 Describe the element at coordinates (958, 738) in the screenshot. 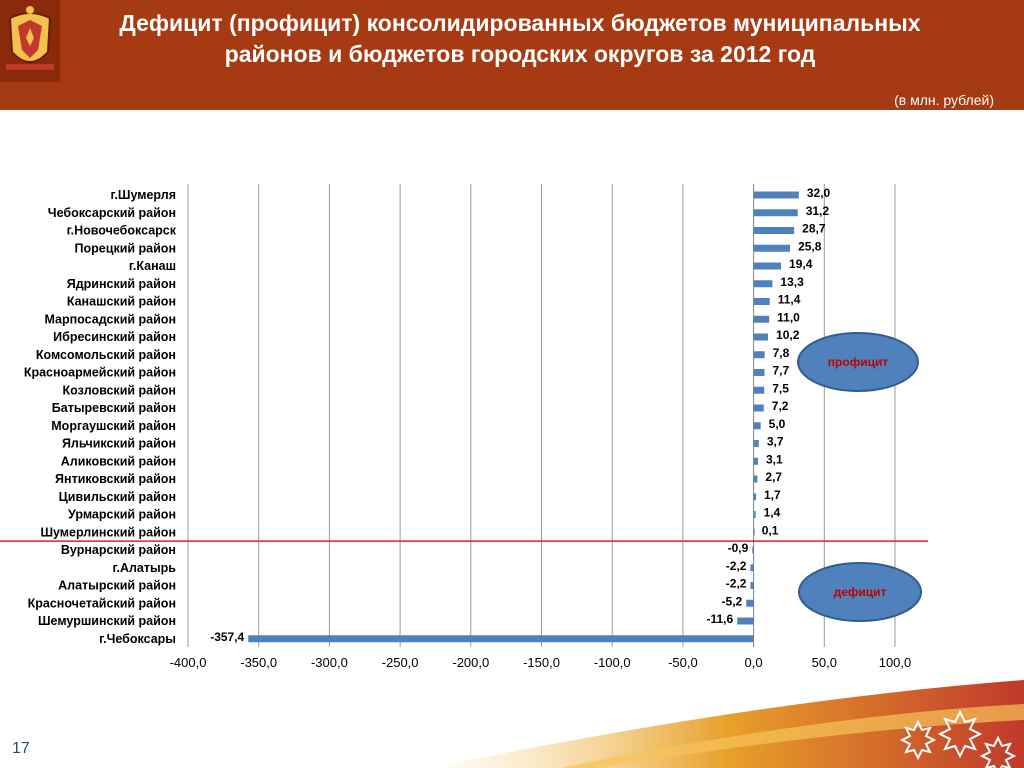

I see `ornament-stars` at that location.